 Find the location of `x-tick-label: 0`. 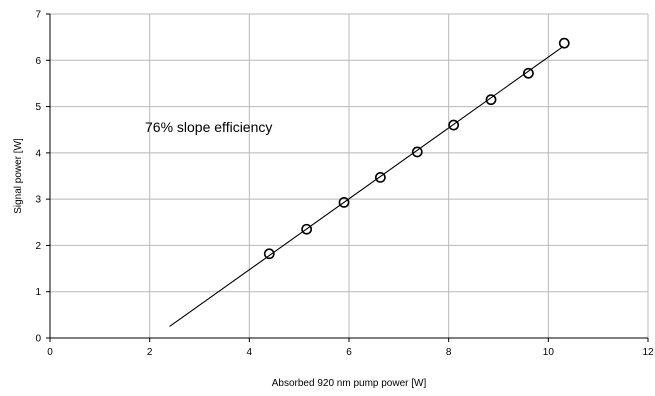

x-tick-label: 0 is located at coordinates (50, 352).